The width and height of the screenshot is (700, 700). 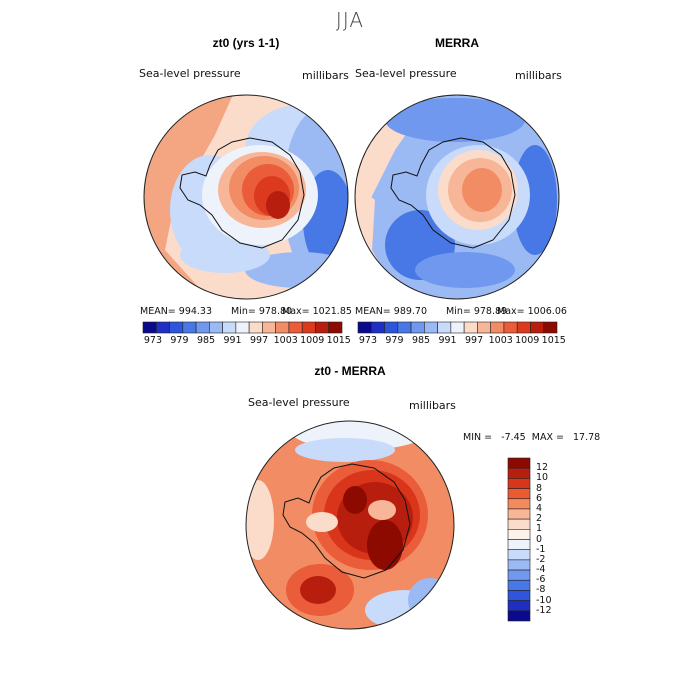 What do you see at coordinates (285, 340) in the screenshot?
I see `colorbar-zt0-tick-label: 1003` at bounding box center [285, 340].